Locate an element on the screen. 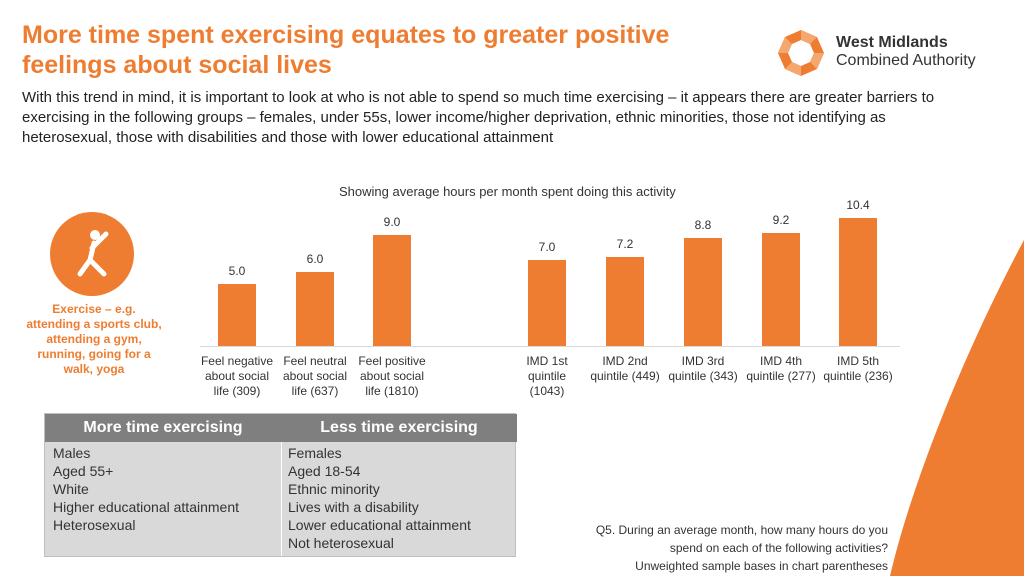 The image size is (1024, 576). list-item: Aged 55+ is located at coordinates (83, 471).